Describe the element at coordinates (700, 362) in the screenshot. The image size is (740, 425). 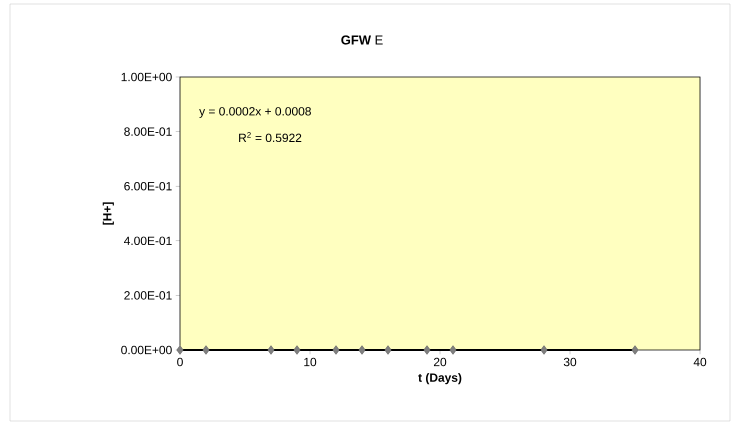
I see `x-tick-label: 40` at that location.